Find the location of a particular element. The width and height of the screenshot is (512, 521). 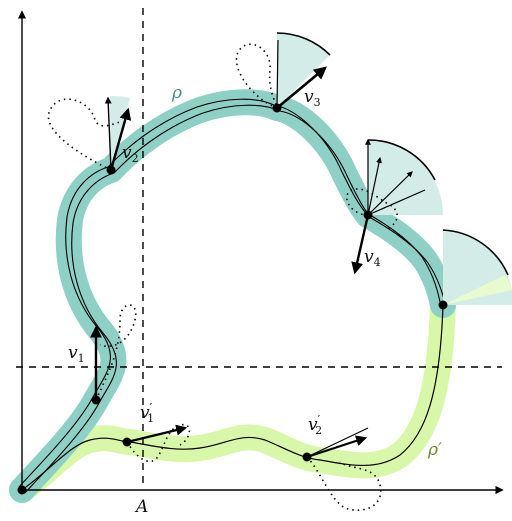

point-v1 is located at coordinates (96, 400).